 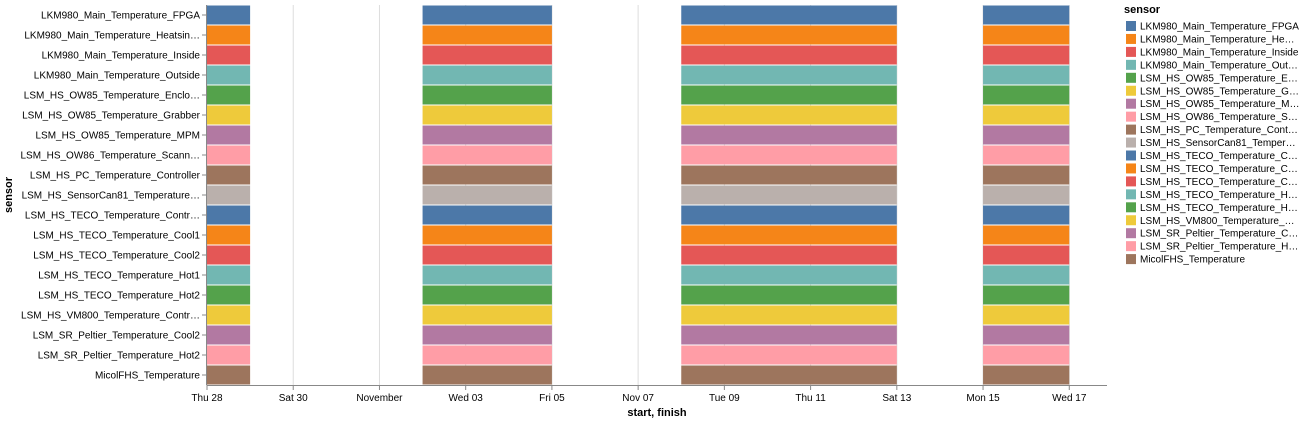 What do you see at coordinates (207, 398) in the screenshot?
I see `x-tick-label: Thu 28` at bounding box center [207, 398].